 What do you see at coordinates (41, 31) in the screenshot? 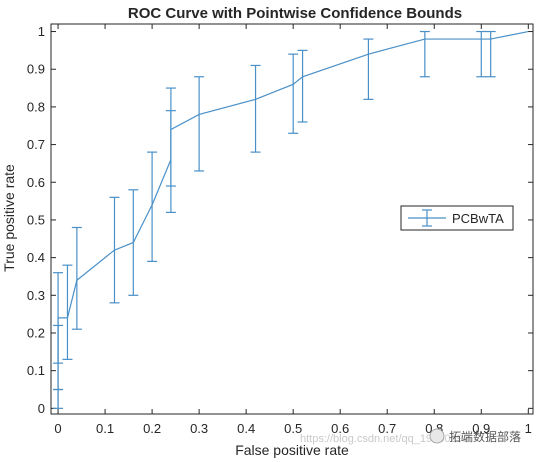
I see `y-tick-label-10: 1` at bounding box center [41, 31].